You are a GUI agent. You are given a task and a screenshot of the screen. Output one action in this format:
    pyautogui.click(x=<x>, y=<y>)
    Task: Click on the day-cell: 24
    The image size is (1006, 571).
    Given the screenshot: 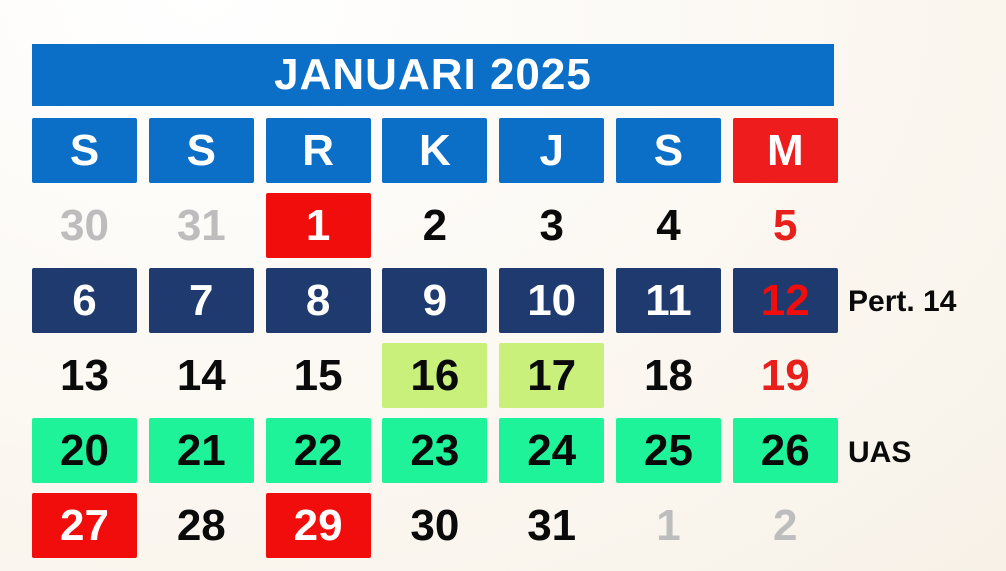 What is the action you would take?
    pyautogui.click(x=552, y=450)
    